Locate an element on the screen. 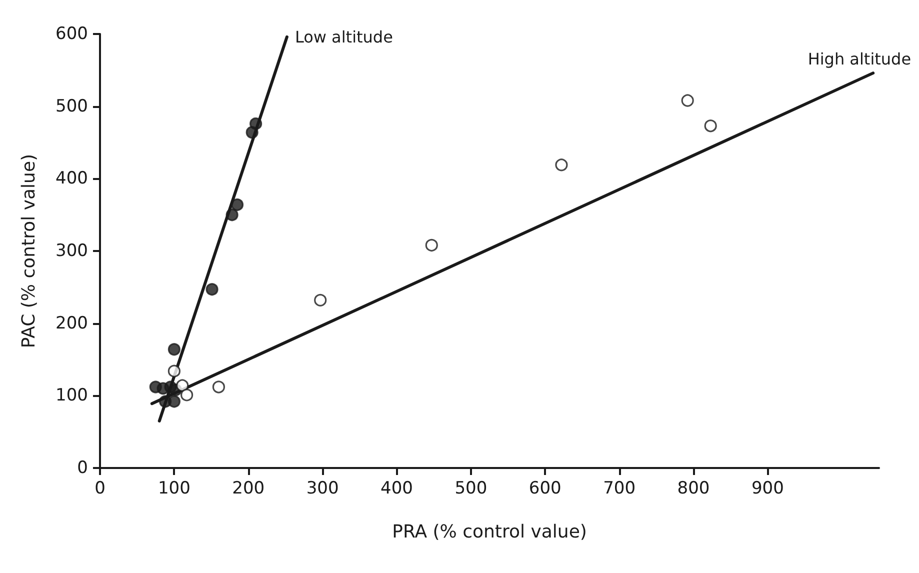 The width and height of the screenshot is (919, 573). x-tick-label: 200 is located at coordinates (248, 488).